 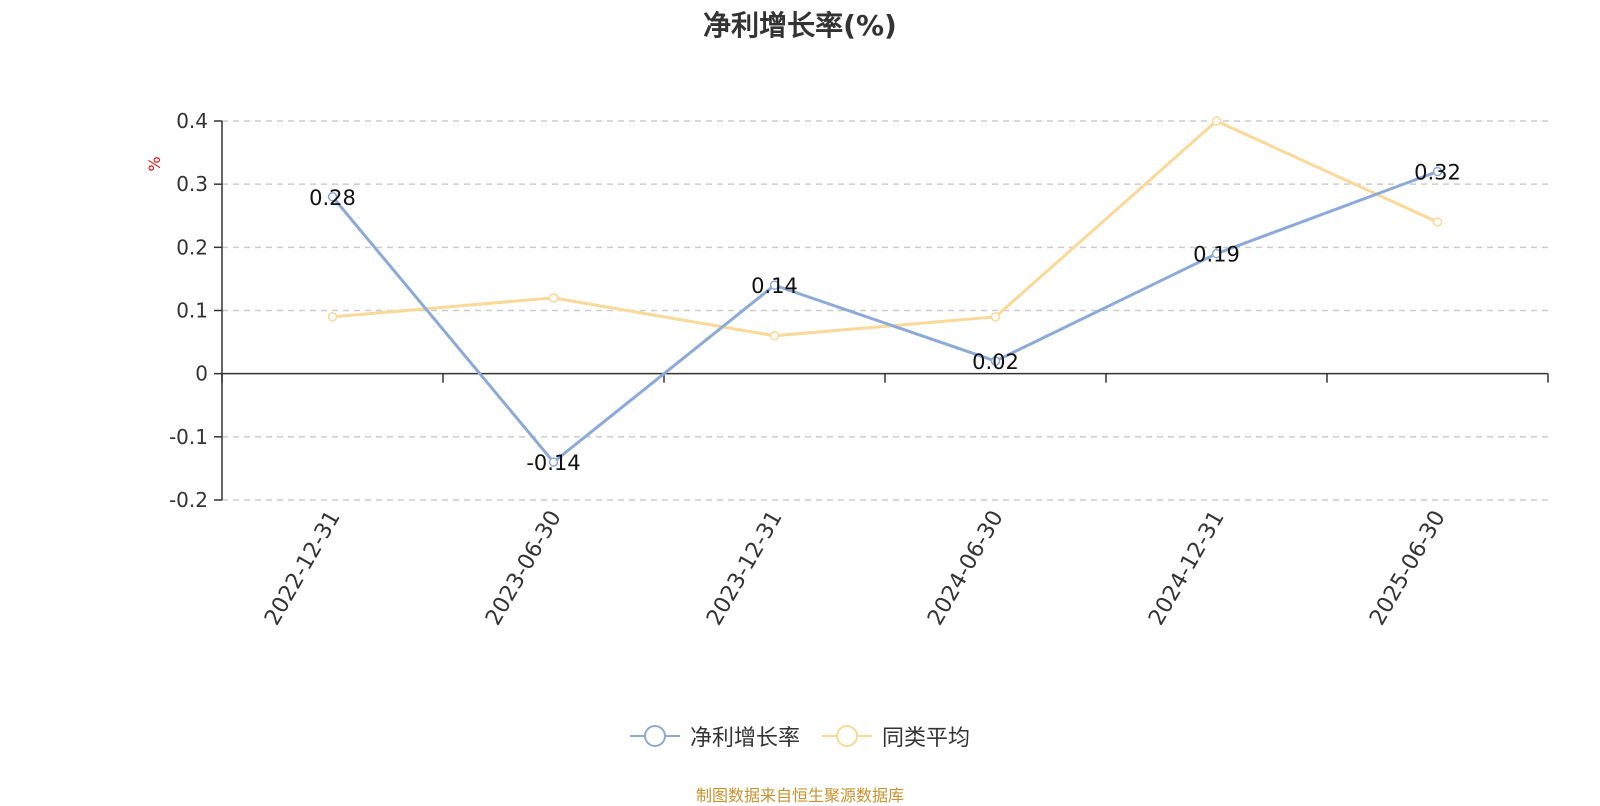 What do you see at coordinates (154, 163) in the screenshot?
I see `y-axis-unit-label: %` at bounding box center [154, 163].